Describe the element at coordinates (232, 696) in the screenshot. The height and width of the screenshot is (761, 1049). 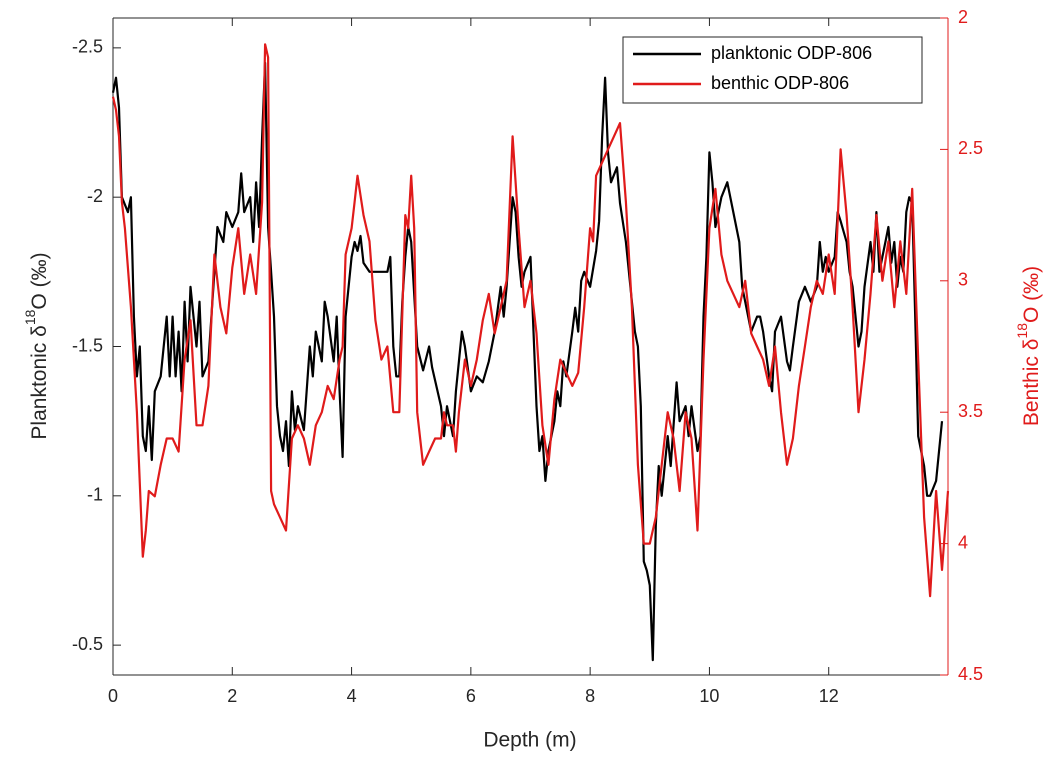
I see `x-tick-label: 2` at that location.